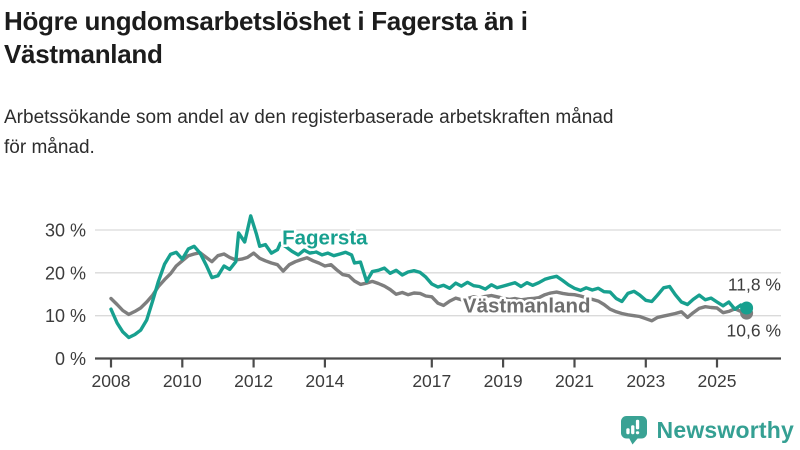  What do you see at coordinates (324, 381) in the screenshot?
I see `x-tick-label-2014: 2014` at bounding box center [324, 381].